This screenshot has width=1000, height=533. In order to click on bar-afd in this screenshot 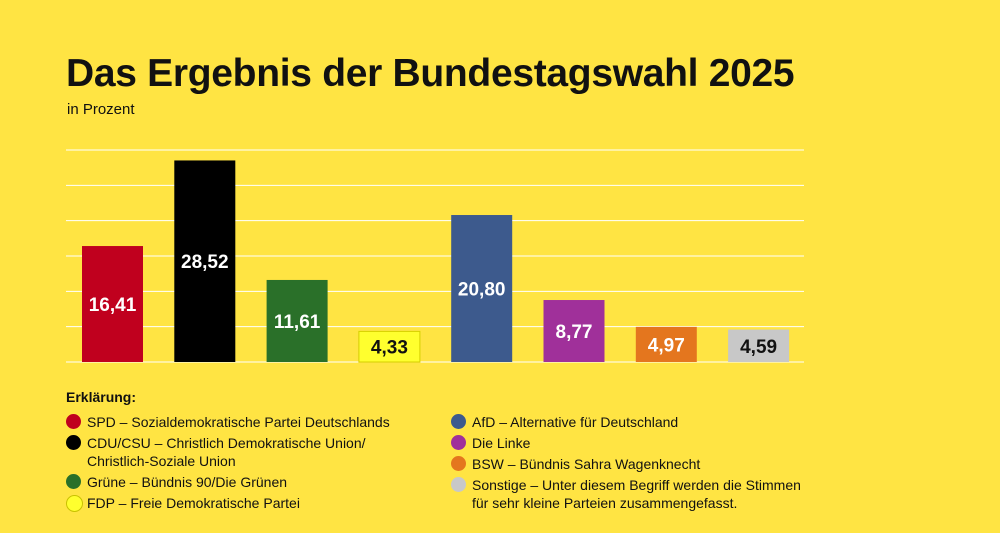, I will do `click(482, 288)`.